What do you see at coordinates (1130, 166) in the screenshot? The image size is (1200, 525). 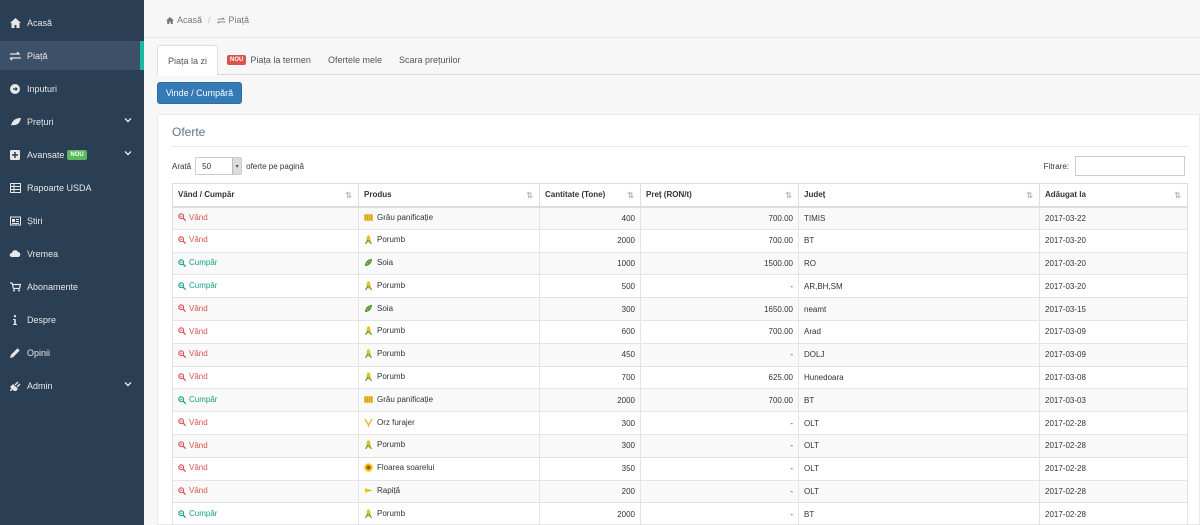 I see `filter-input` at bounding box center [1130, 166].